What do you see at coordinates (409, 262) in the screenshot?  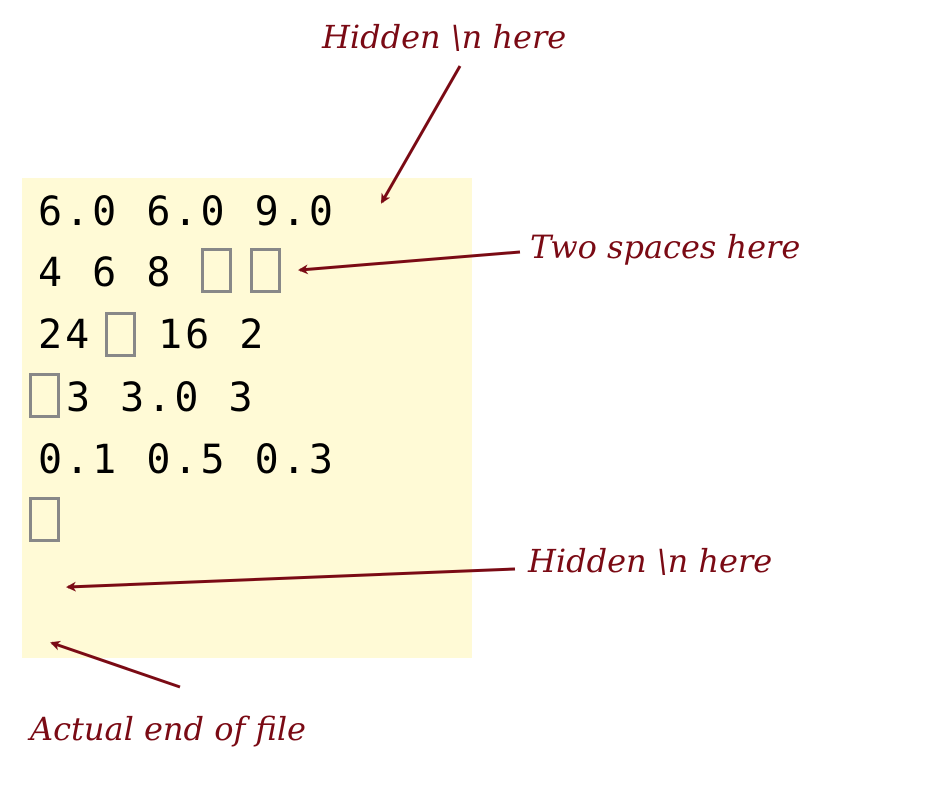 I see `arrow-two-spaces` at bounding box center [409, 262].